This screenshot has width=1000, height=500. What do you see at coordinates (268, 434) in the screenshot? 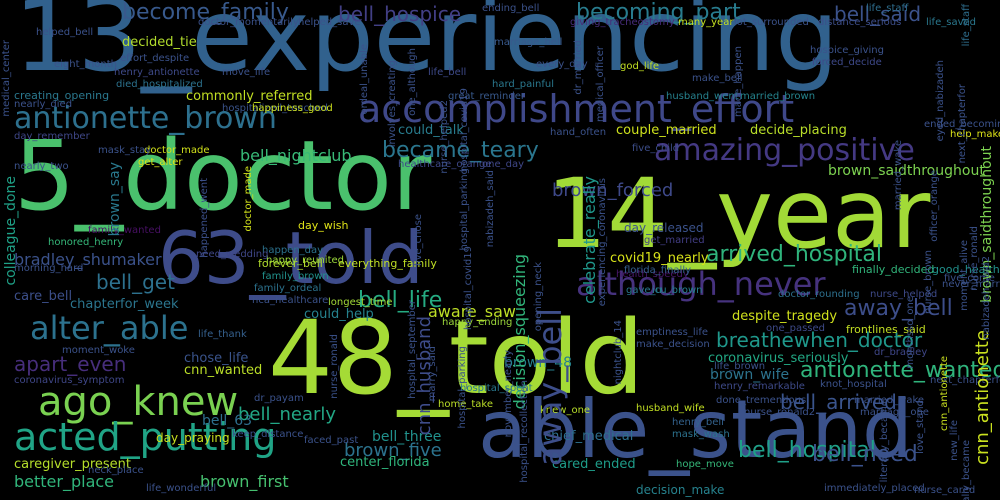
I see `word-keep-distance: keep_distance` at bounding box center [268, 434].